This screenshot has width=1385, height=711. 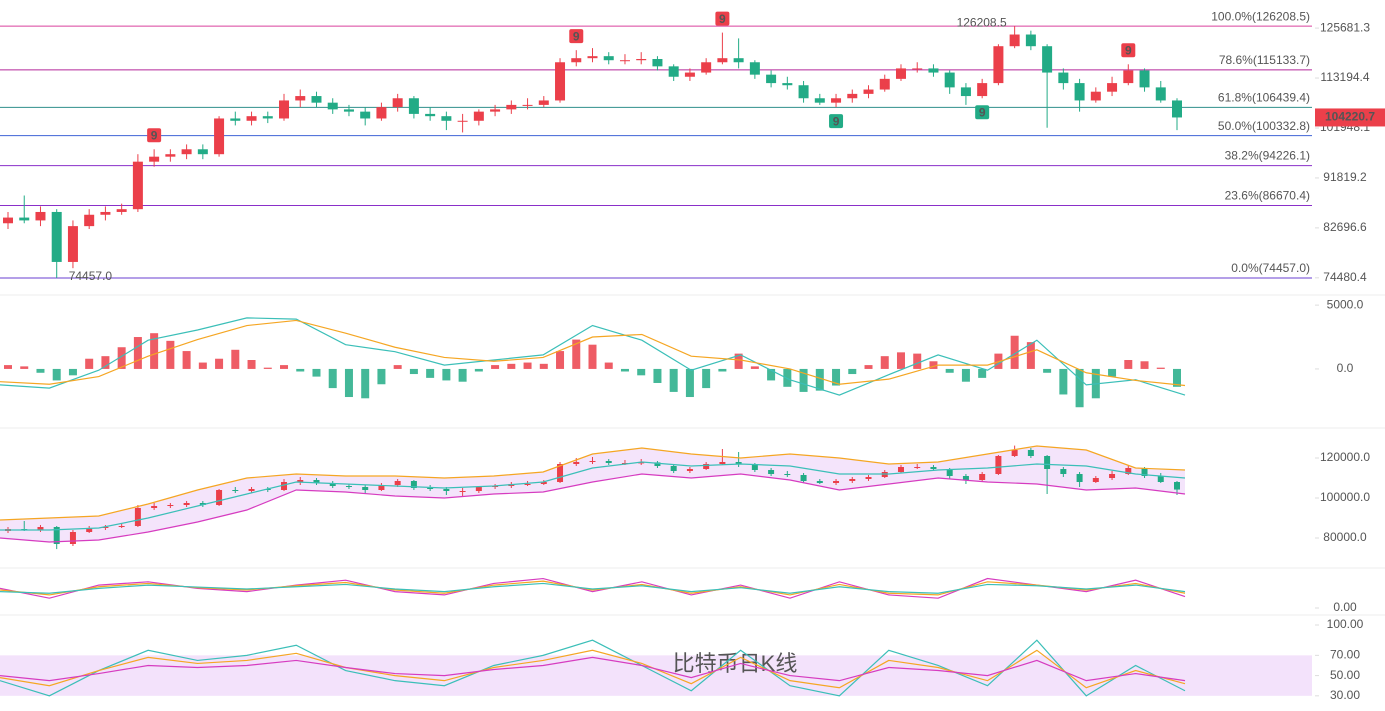 What do you see at coordinates (1345, 624) in the screenshot?
I see `y-tick-label: 100.00` at bounding box center [1345, 624].